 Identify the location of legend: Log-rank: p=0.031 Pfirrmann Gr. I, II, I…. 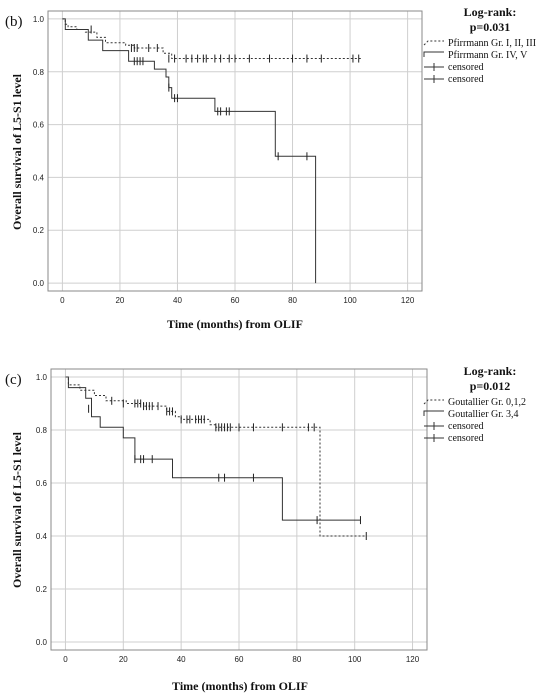
(479, 45).